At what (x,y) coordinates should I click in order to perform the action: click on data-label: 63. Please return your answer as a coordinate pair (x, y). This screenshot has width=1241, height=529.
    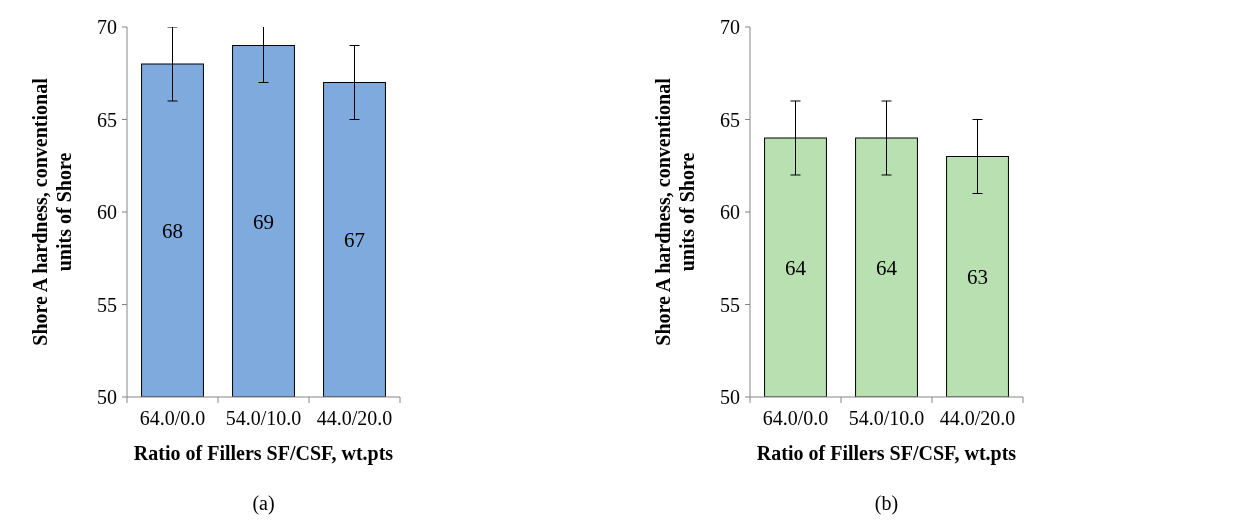
    Looking at the image, I should click on (977, 277).